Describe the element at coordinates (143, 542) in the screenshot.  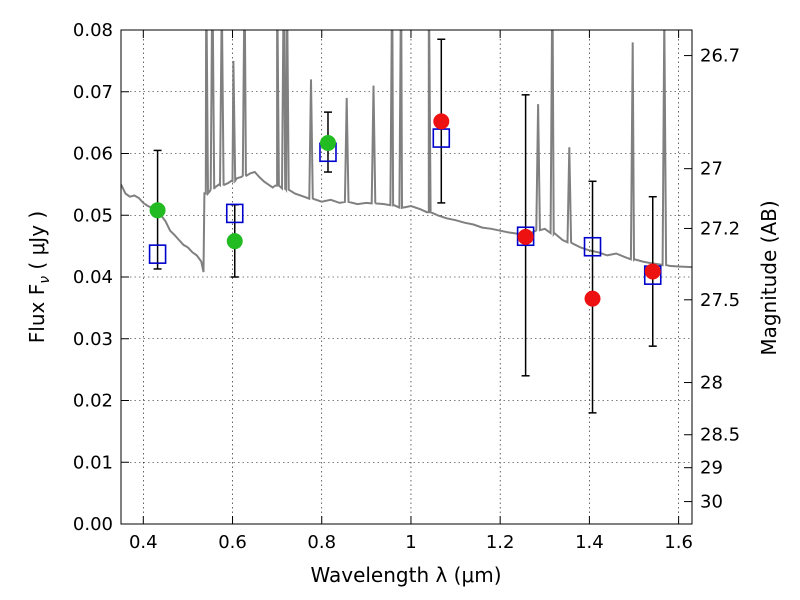
I see `x-tick-label: 0.4` at that location.